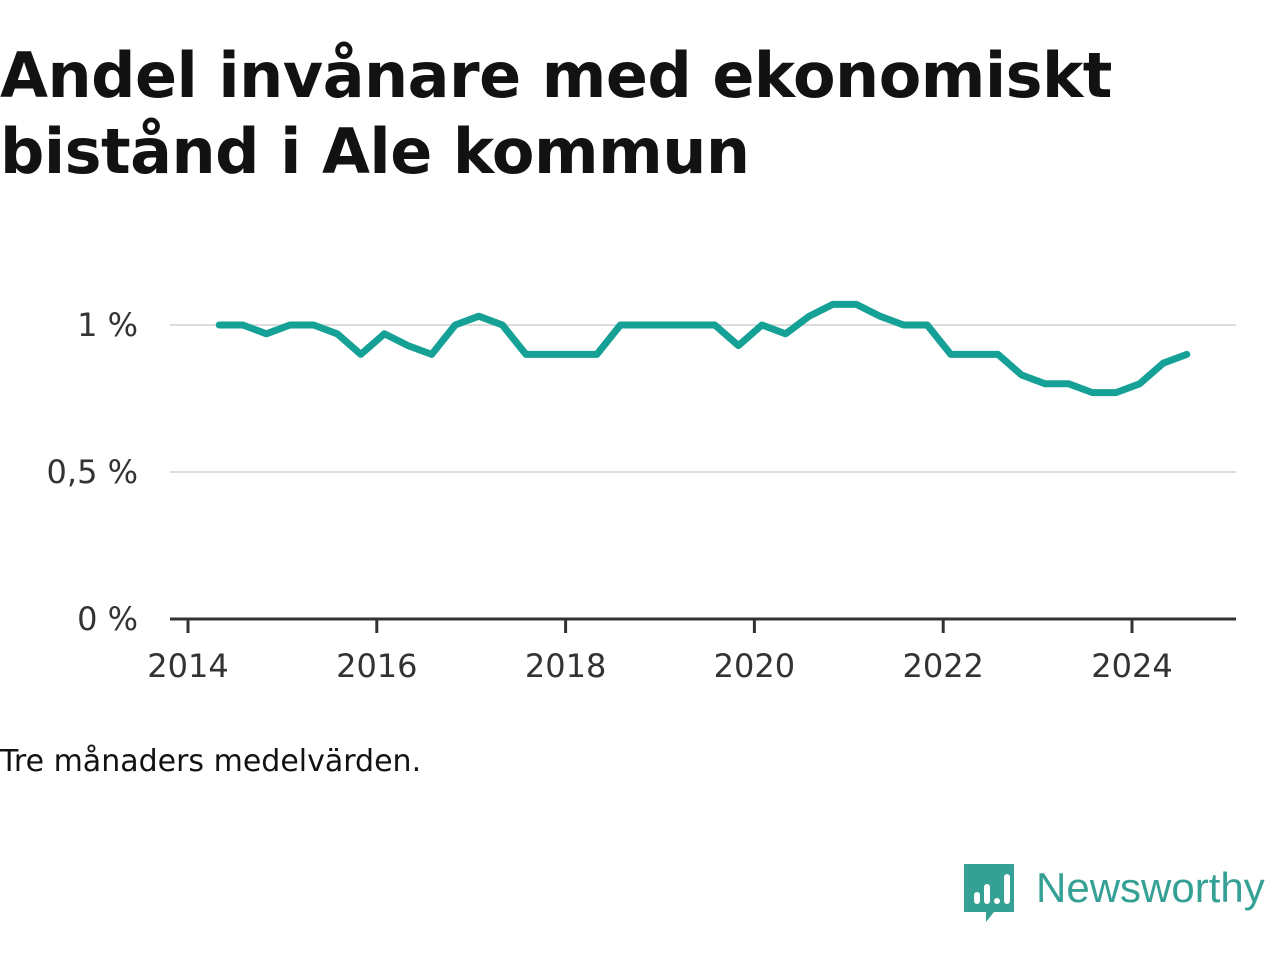 The height and width of the screenshot is (960, 1280). Describe the element at coordinates (703, 398) in the screenshot. I see `gridlines` at that location.